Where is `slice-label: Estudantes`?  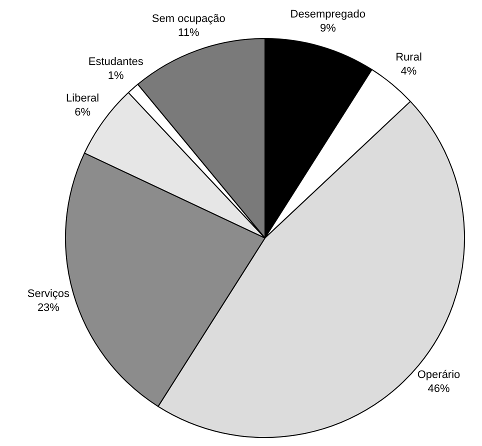
slice-label: Estudantes is located at coordinates (116, 62).